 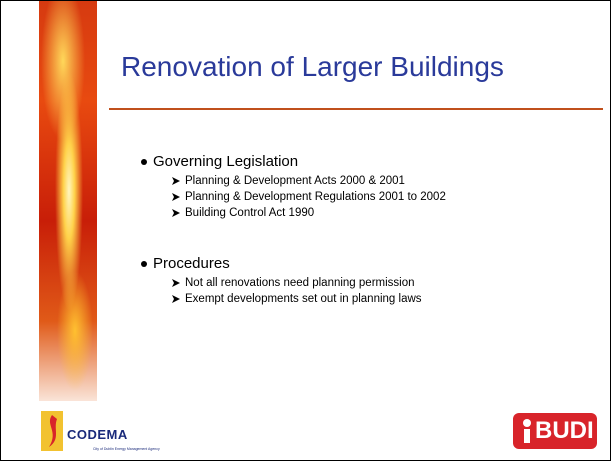 I want to click on bullet-heading: Procedures, so click(x=281, y=264).